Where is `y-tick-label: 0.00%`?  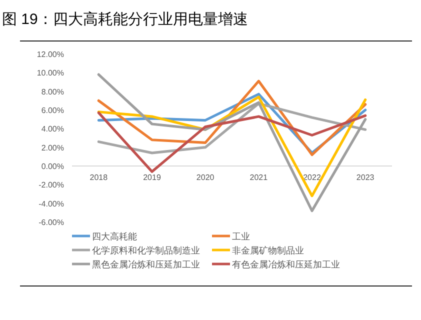
y-tick-label: 0.00% is located at coordinates (52, 166).